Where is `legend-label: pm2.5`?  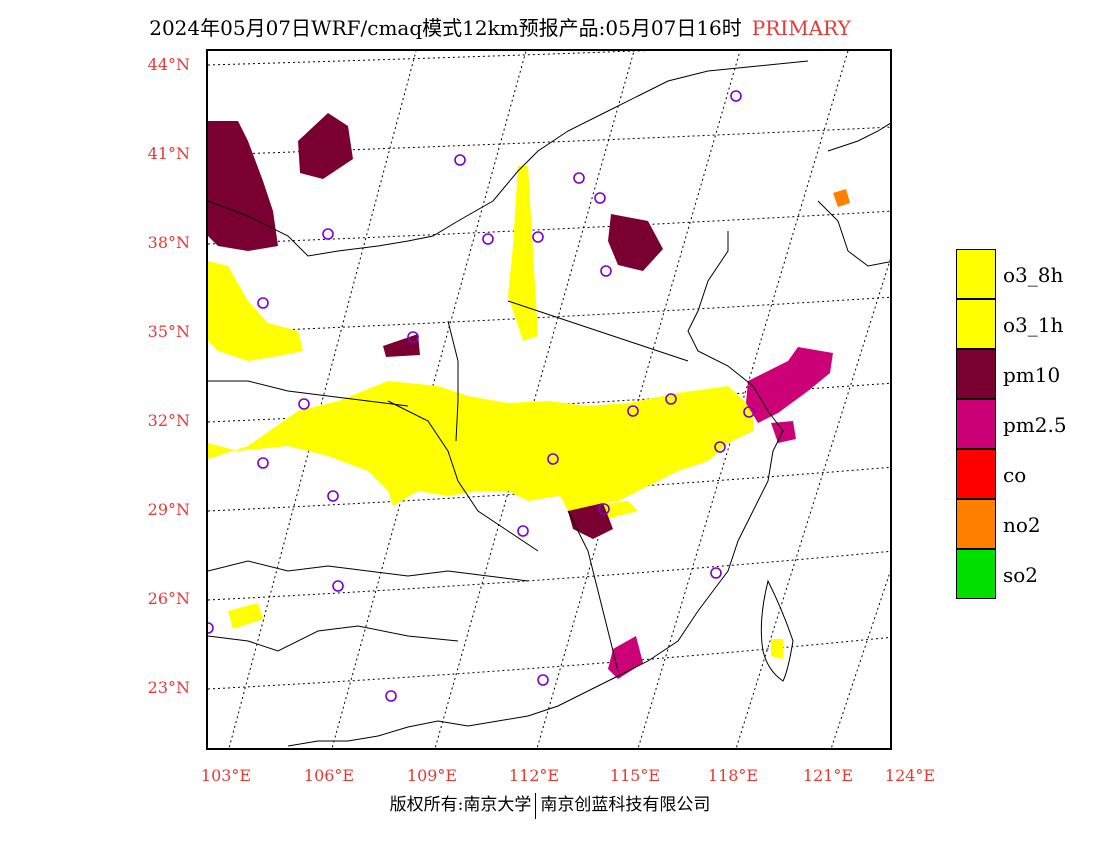
legend-label: pm2.5 is located at coordinates (1035, 425).